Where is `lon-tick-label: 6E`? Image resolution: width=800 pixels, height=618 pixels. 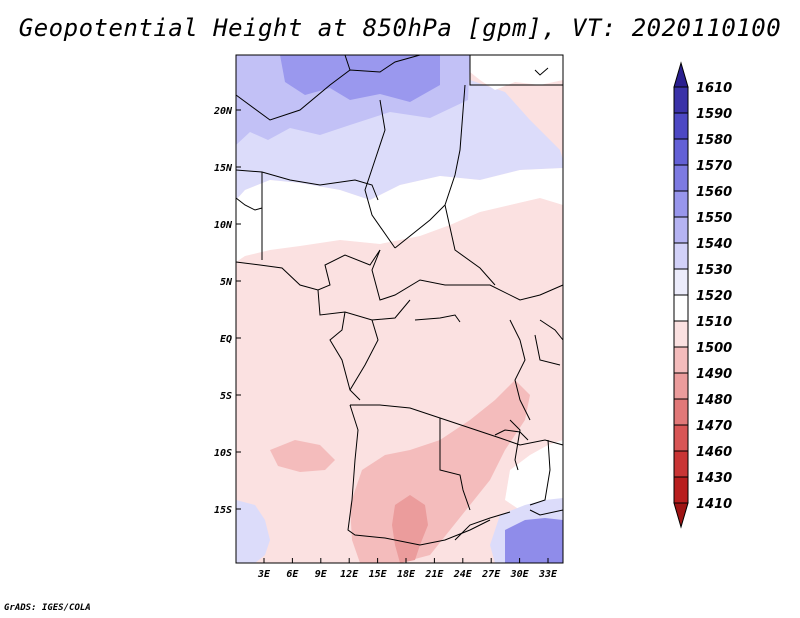
lon-tick-label: 6E is located at coordinates (292, 574).